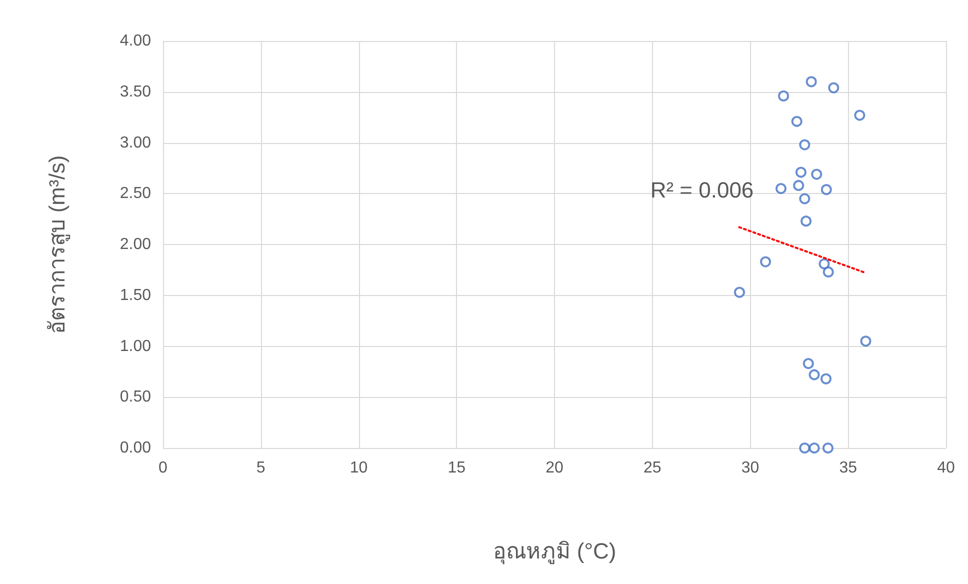 The height and width of the screenshot is (584, 968). Describe the element at coordinates (136, 41) in the screenshot. I see `y-tick-label: 4.00` at that location.